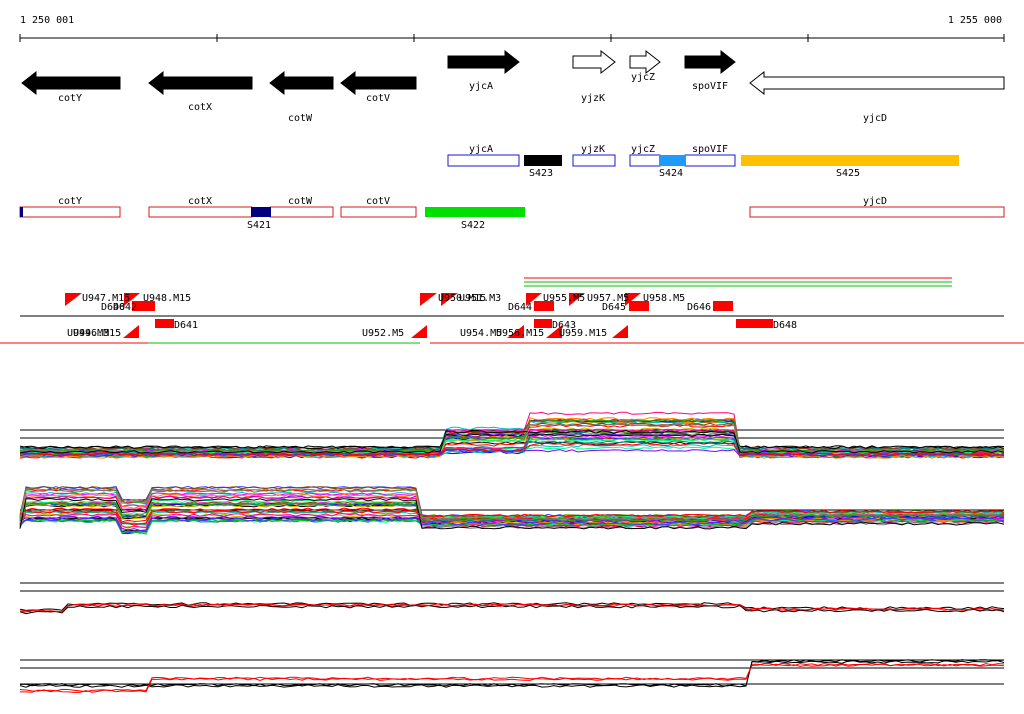 Image resolution: width=1024 pixels, height=714 pixels. I want to click on summary-panel-forward, so click(512, 598).